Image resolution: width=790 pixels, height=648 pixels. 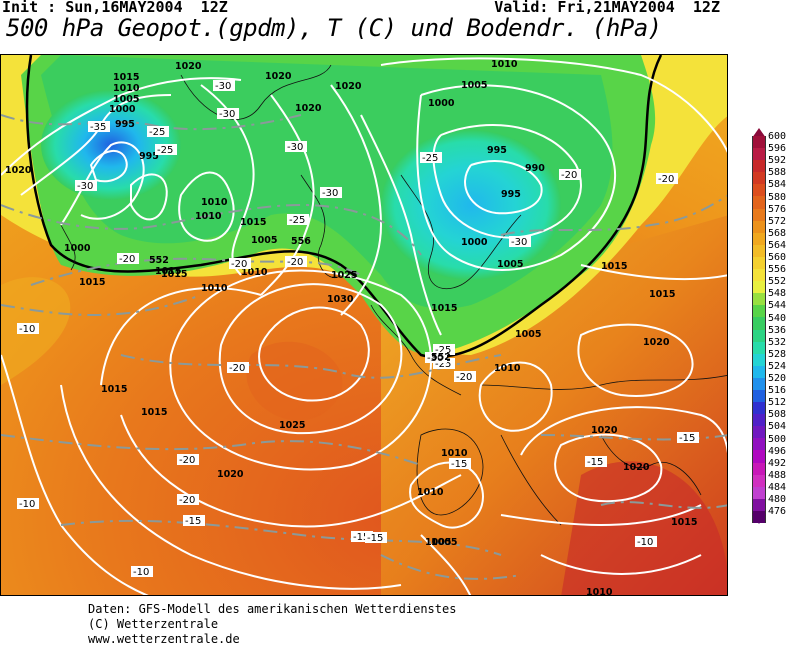 I want to click on valid-time: Valid: Fri,21MAY2004 12Z, so click(x=607, y=8).